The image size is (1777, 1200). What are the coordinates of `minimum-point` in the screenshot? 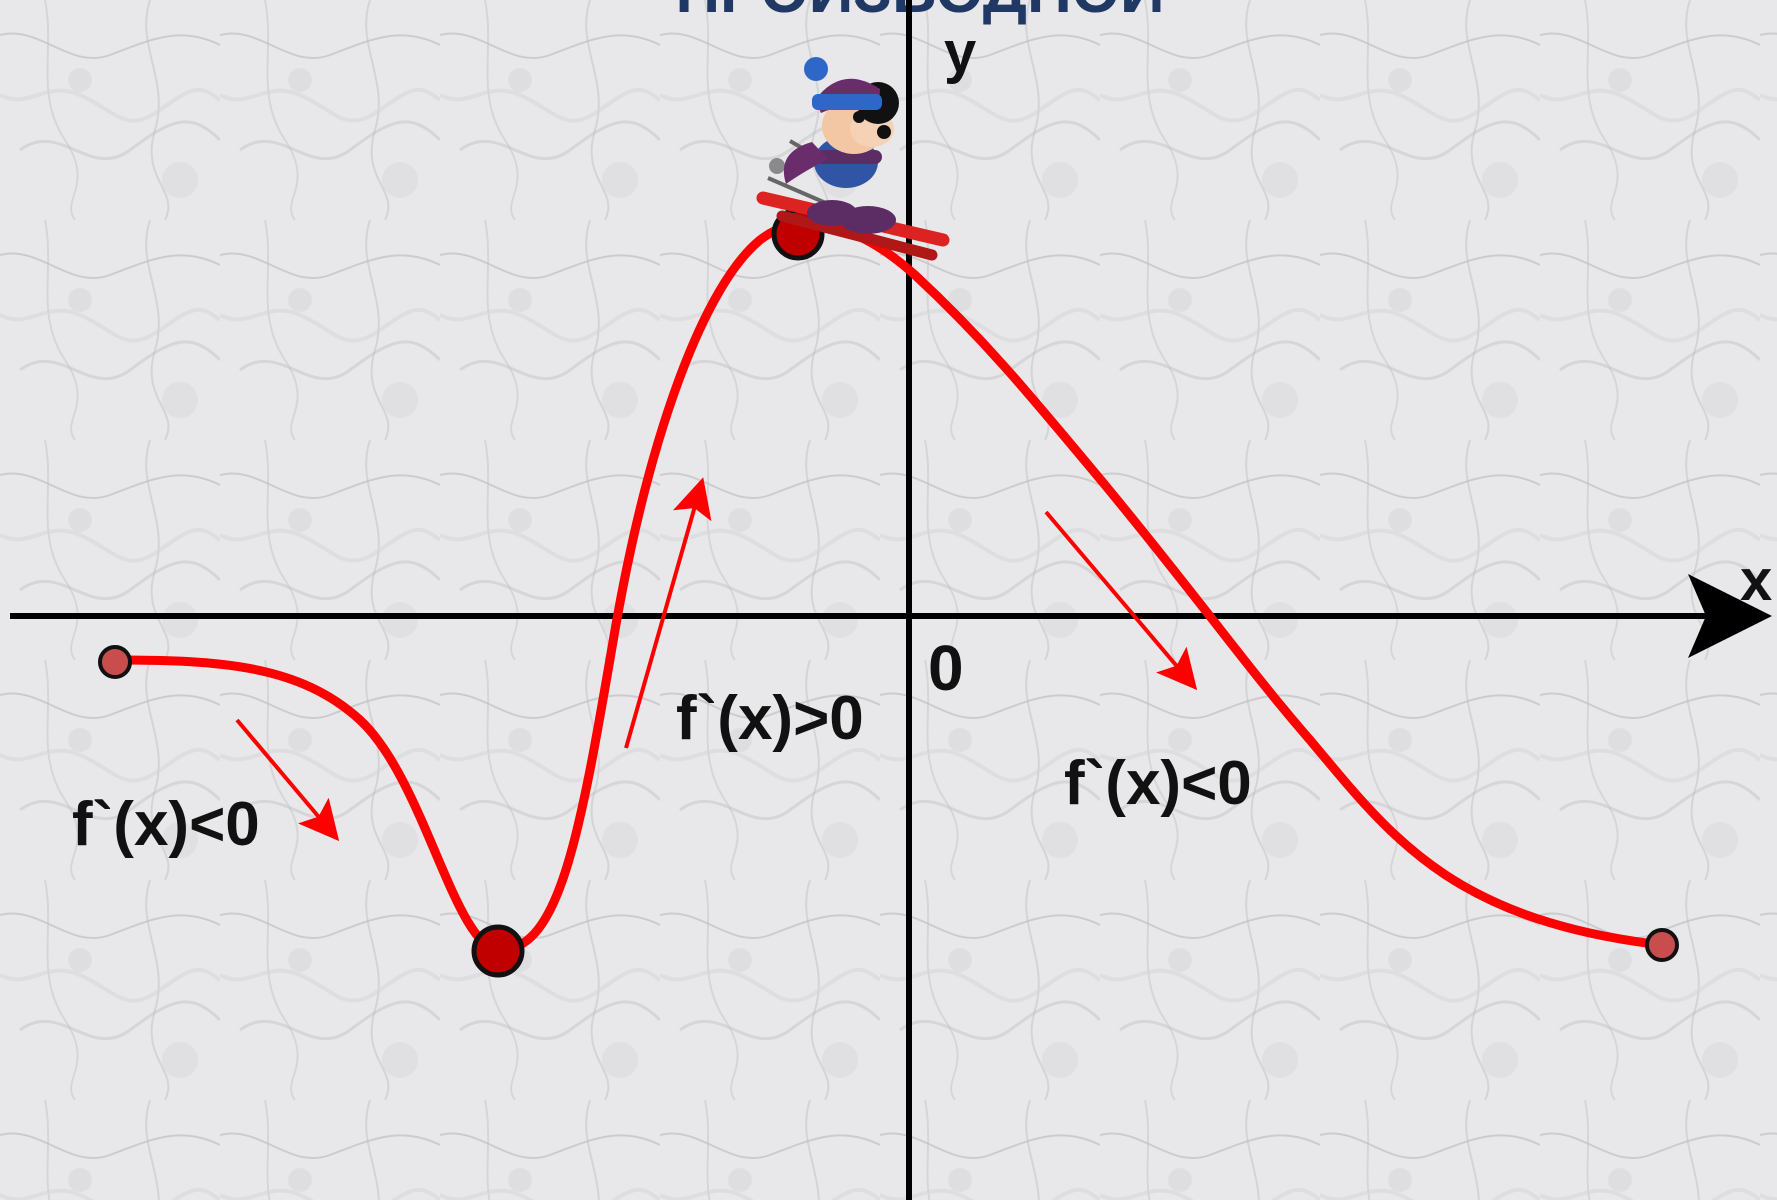 It's located at (498, 951).